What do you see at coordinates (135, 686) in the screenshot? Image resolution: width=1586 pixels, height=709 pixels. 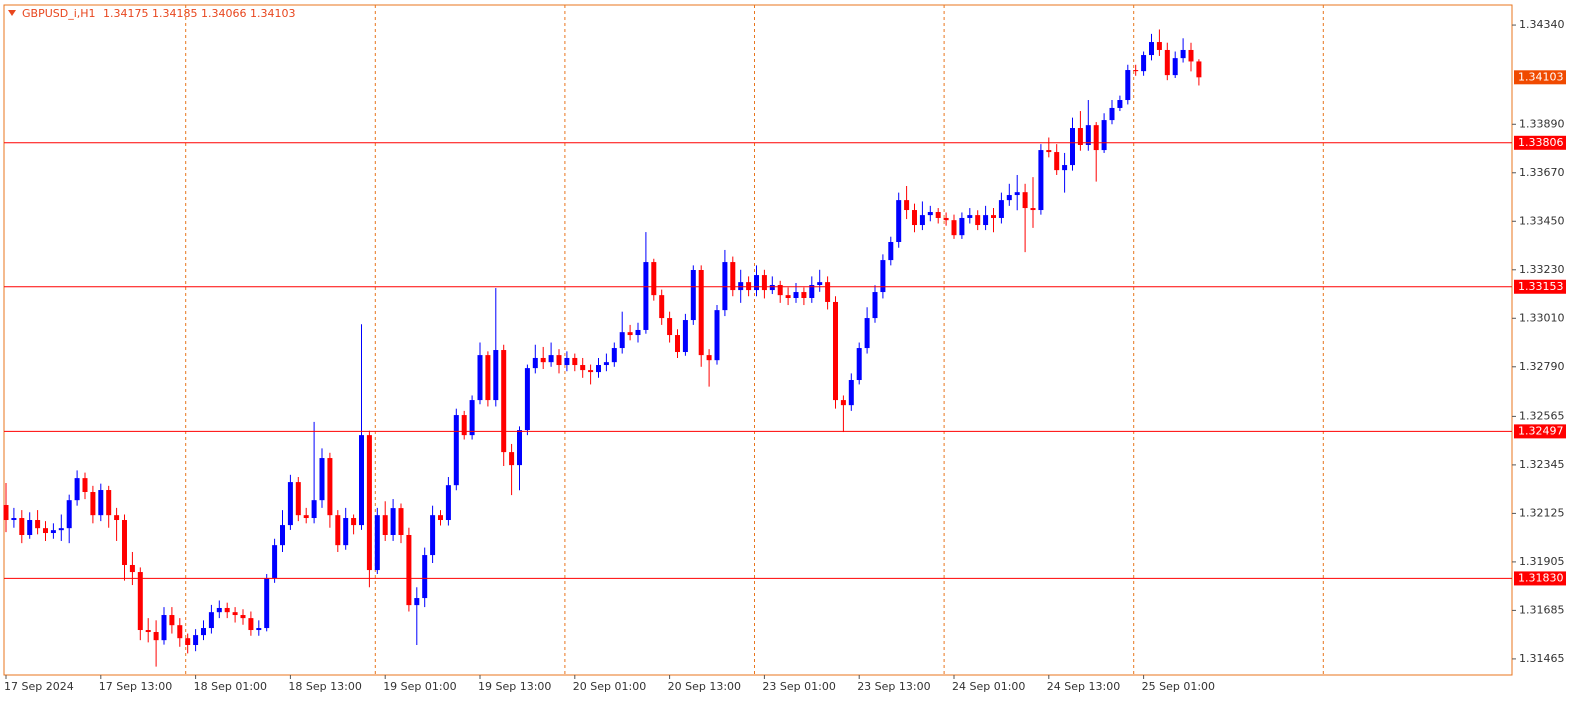 I see `x-tick-label: 17 Sep 13:00` at bounding box center [135, 686].